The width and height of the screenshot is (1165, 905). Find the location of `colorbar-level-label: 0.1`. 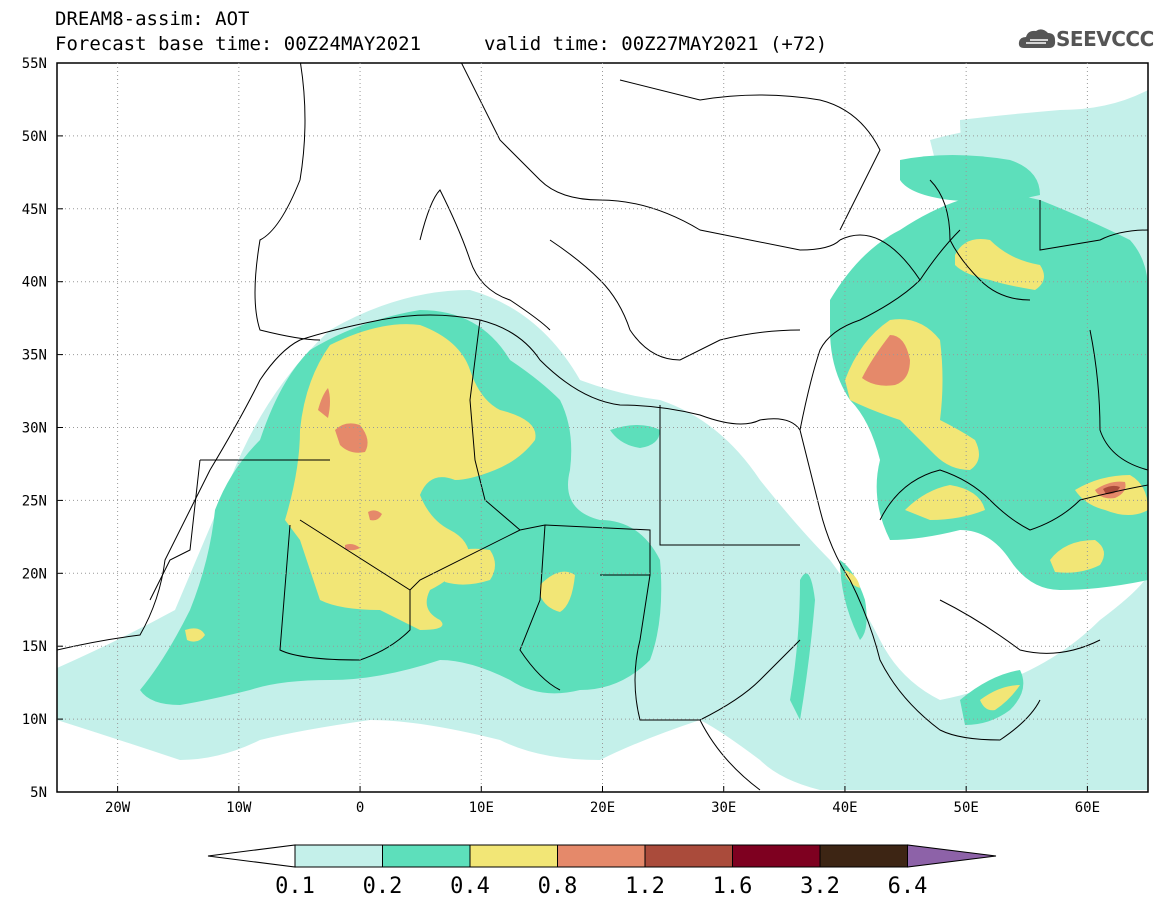

colorbar-level-label: 0.1 is located at coordinates (295, 886).